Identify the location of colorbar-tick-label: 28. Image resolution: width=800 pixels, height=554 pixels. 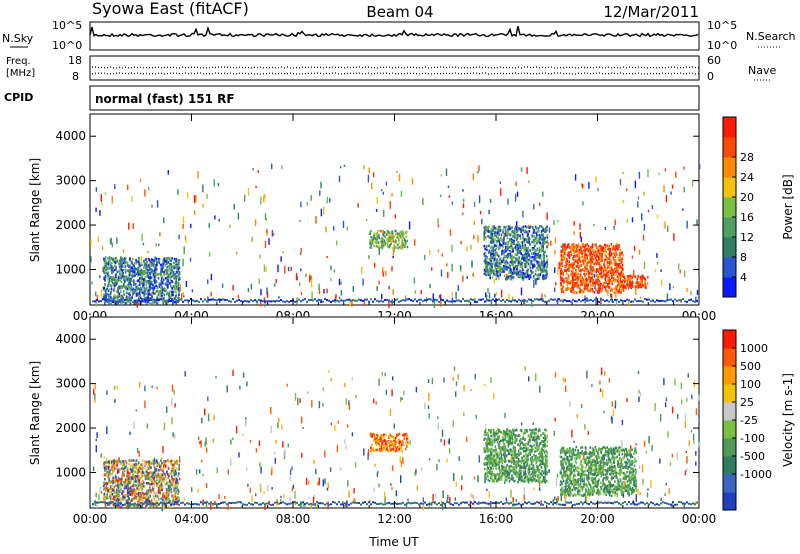
(747, 157).